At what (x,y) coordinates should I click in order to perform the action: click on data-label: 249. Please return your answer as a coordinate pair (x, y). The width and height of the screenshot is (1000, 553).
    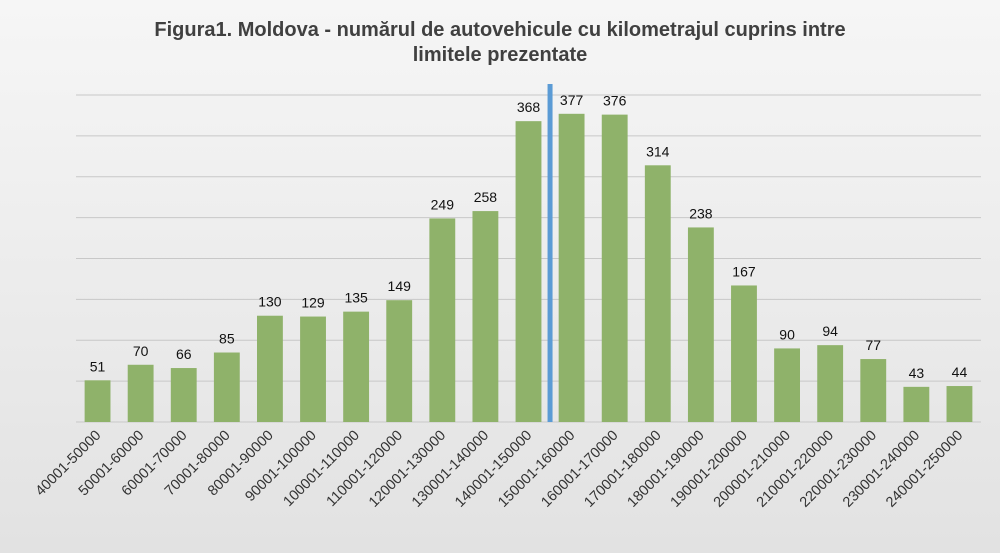
    Looking at the image, I should click on (443, 204).